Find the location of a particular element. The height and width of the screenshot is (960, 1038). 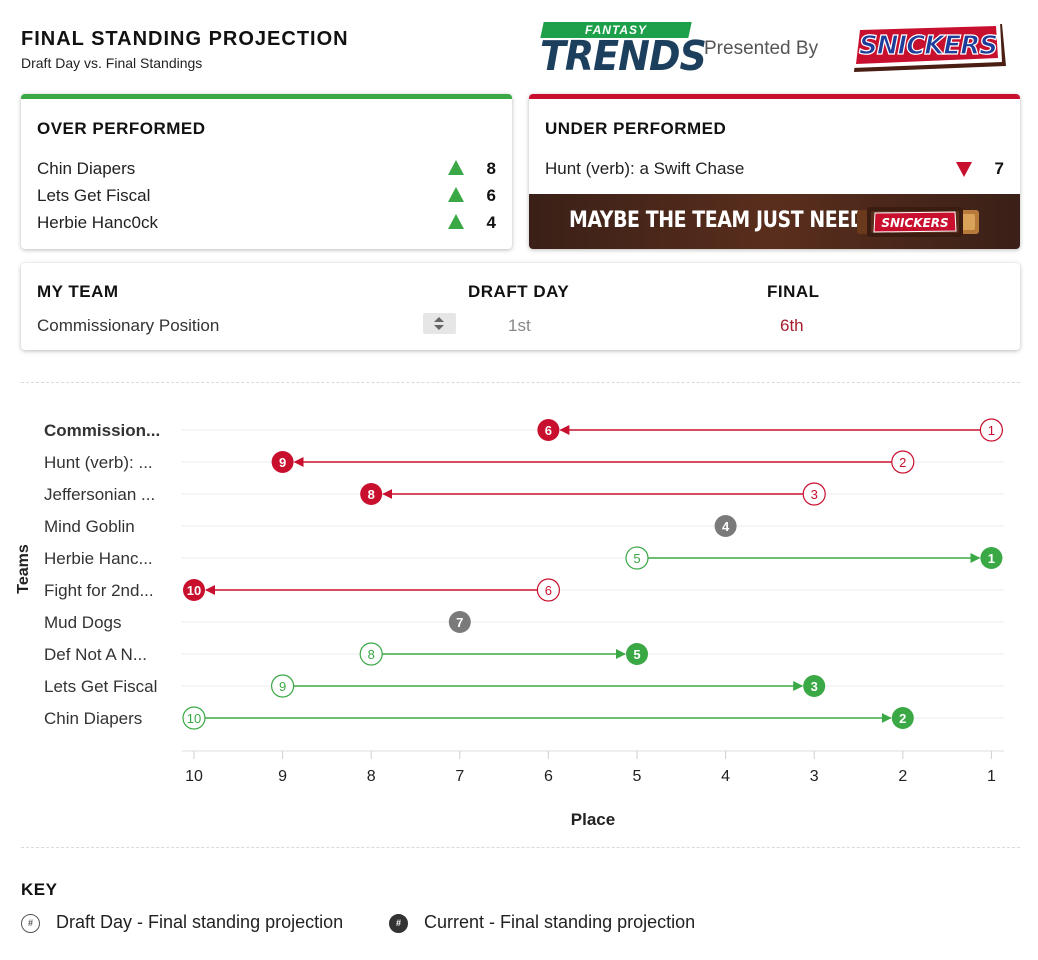

down-arrow-icon is located at coordinates (964, 169).